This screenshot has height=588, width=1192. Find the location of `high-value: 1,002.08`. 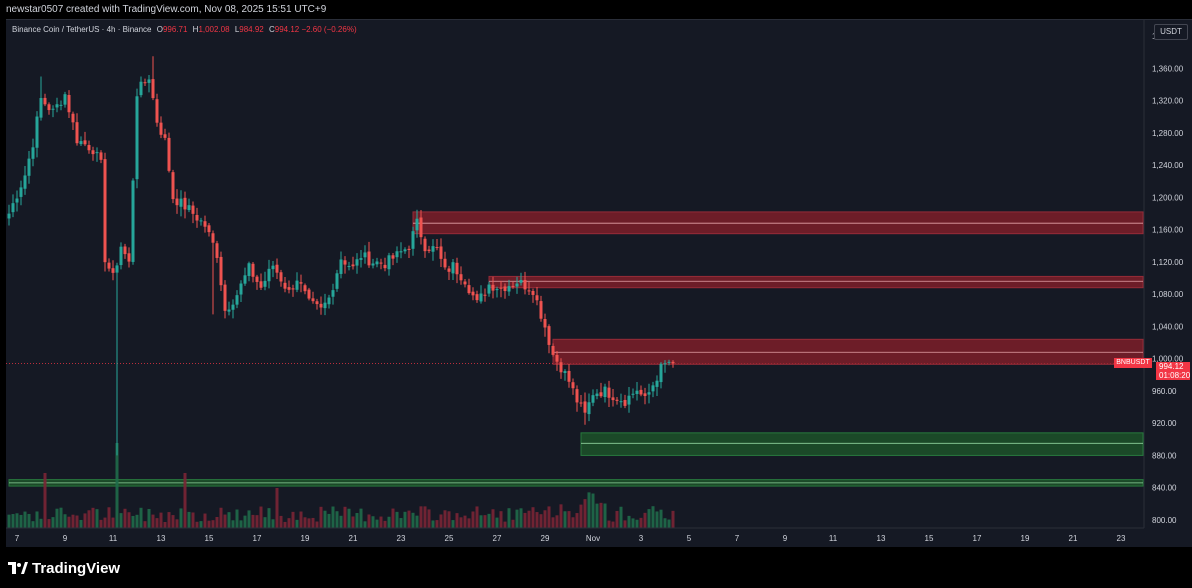

high-value: 1,002.08 is located at coordinates (214, 29).